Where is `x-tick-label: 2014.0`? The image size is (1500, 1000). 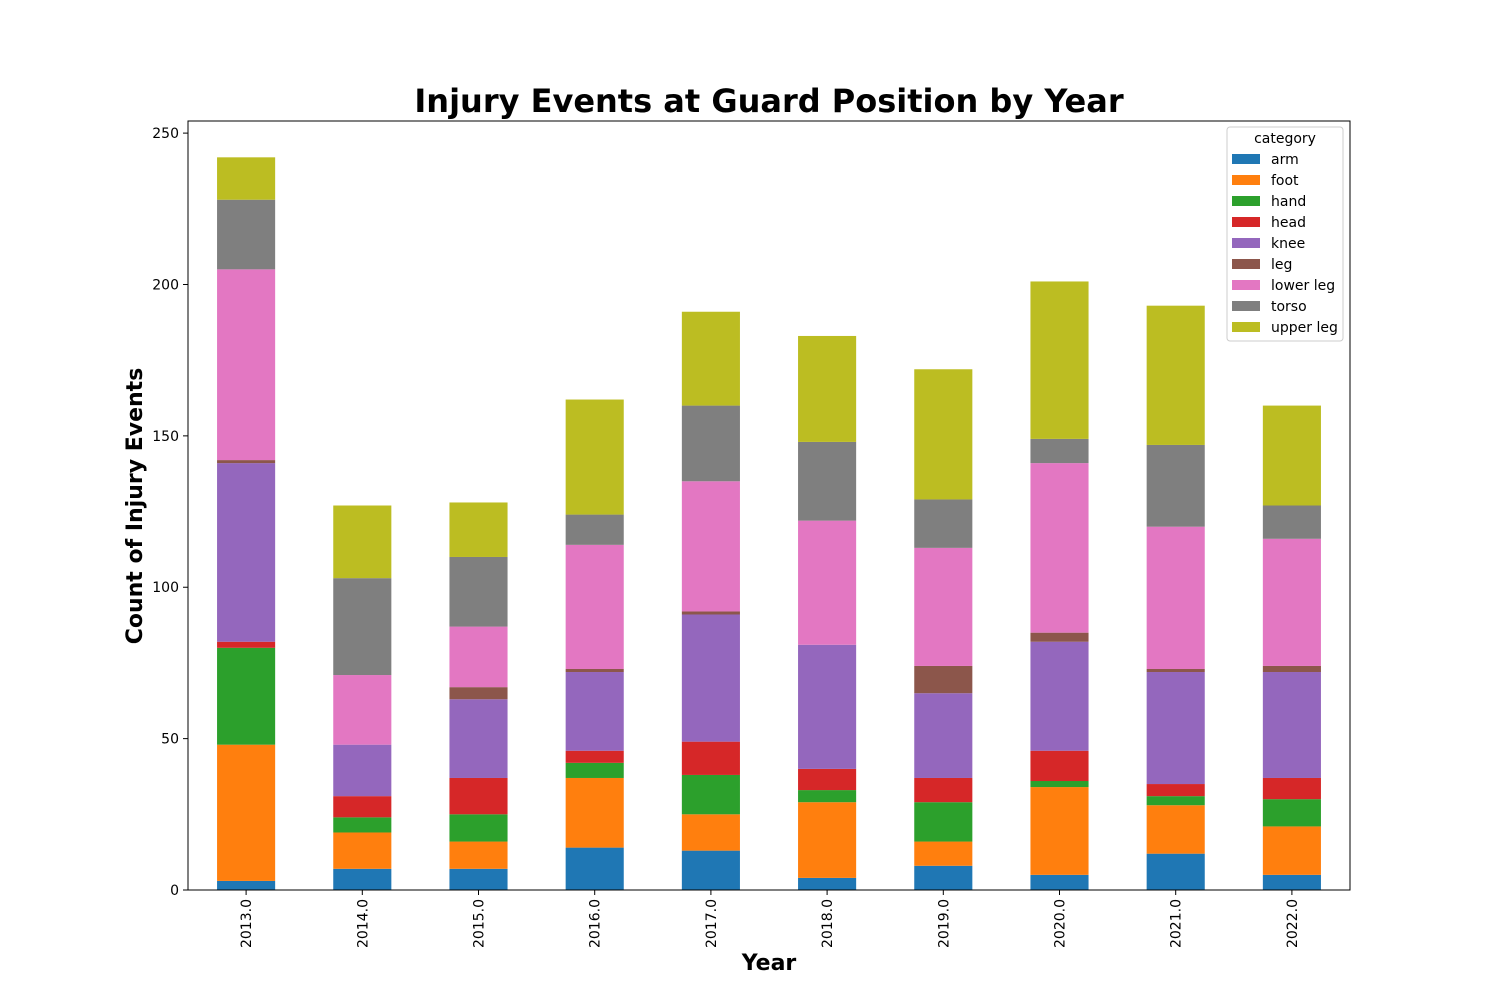
x-tick-label: 2014.0 is located at coordinates (363, 923).